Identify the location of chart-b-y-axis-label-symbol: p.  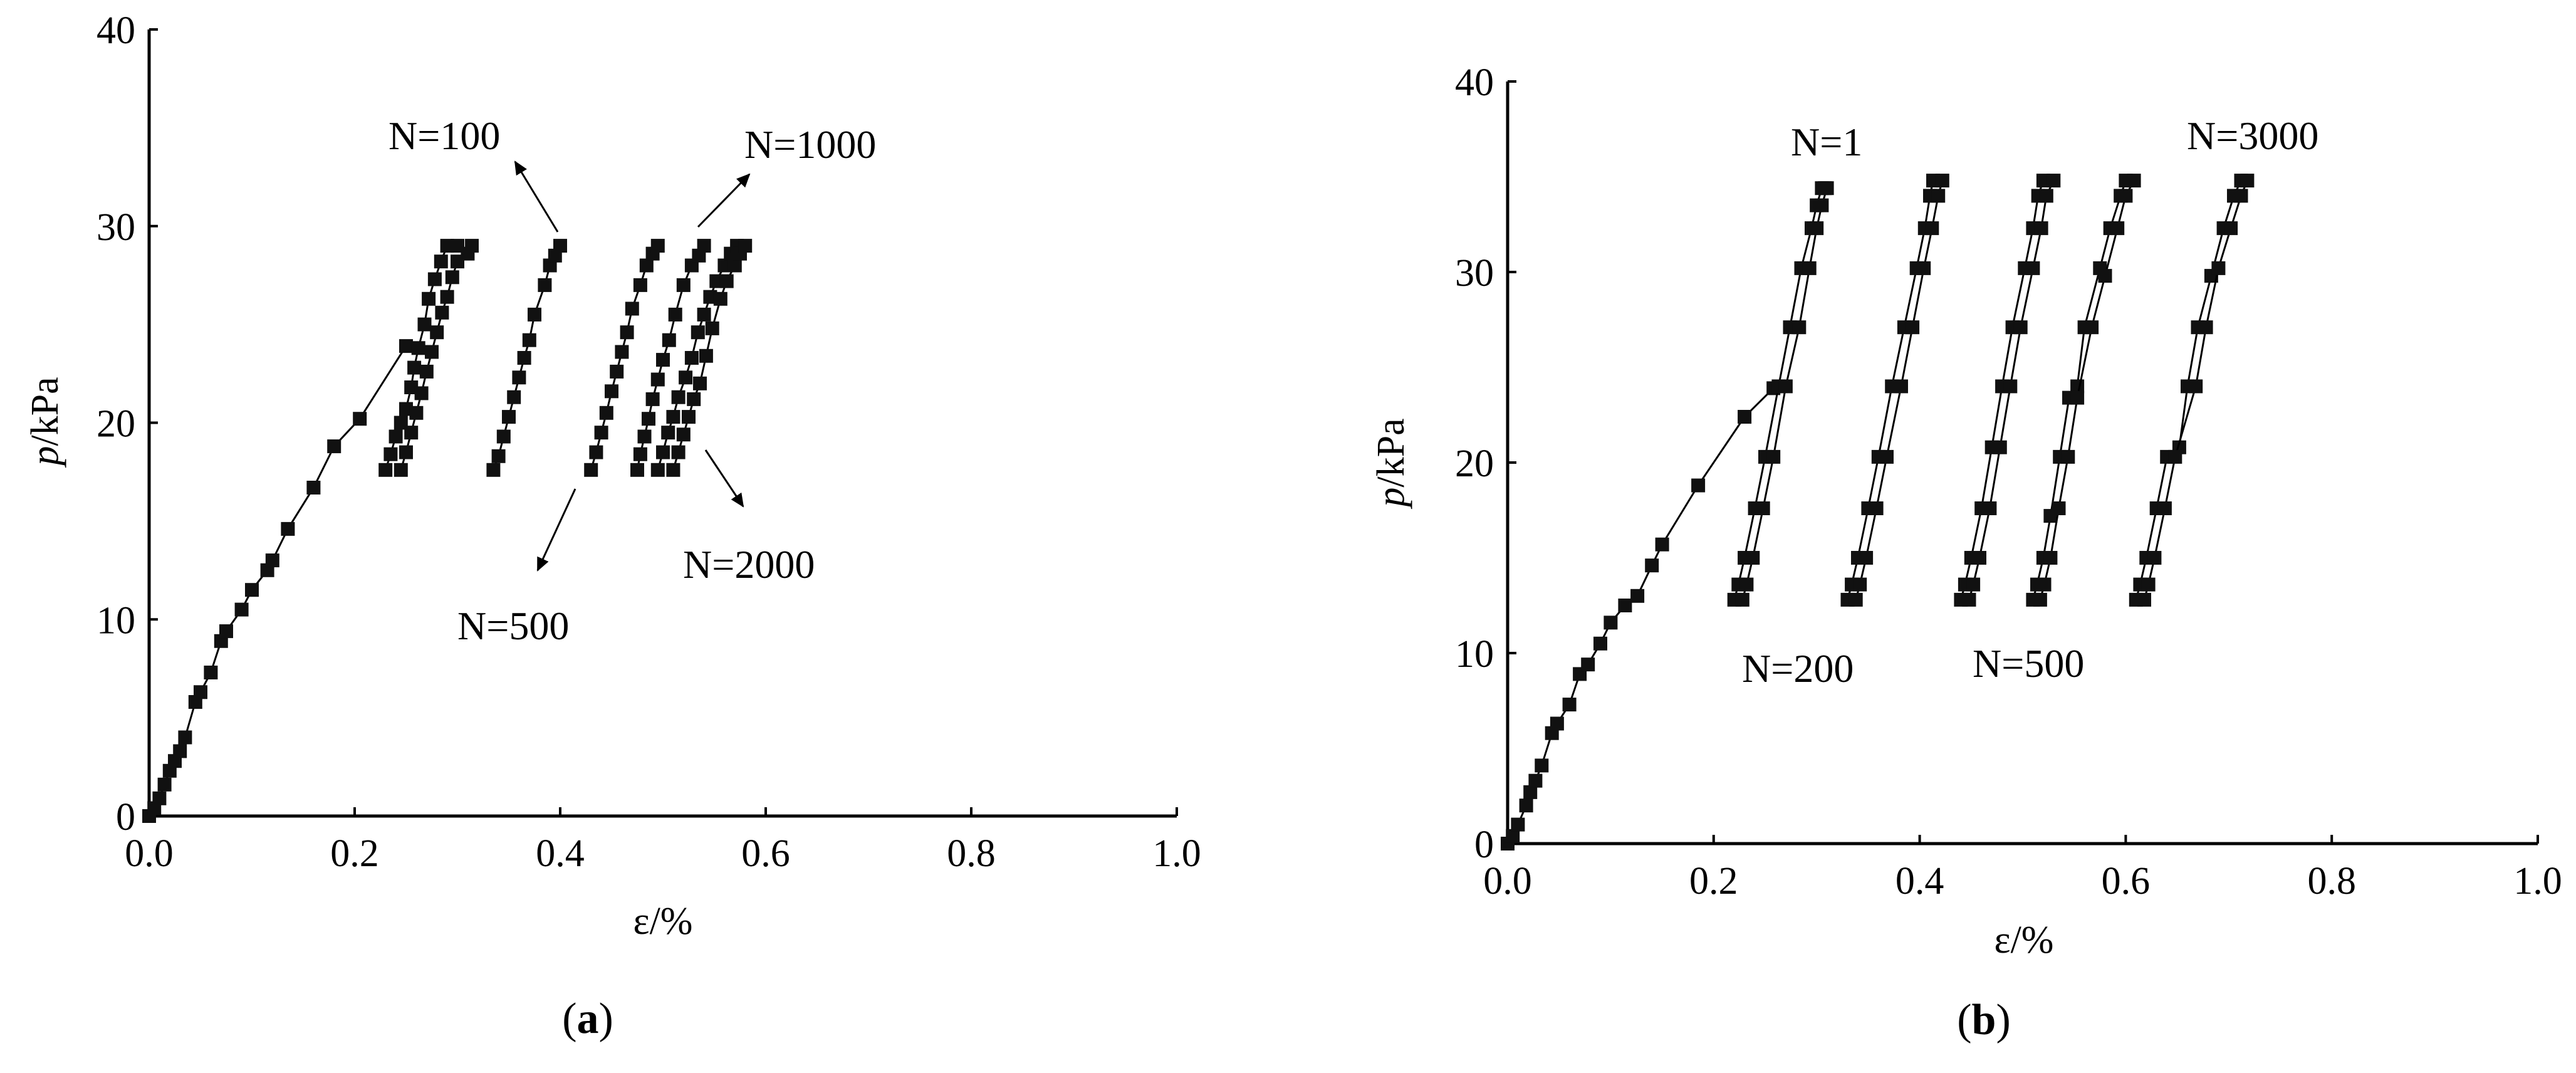
(1391, 499).